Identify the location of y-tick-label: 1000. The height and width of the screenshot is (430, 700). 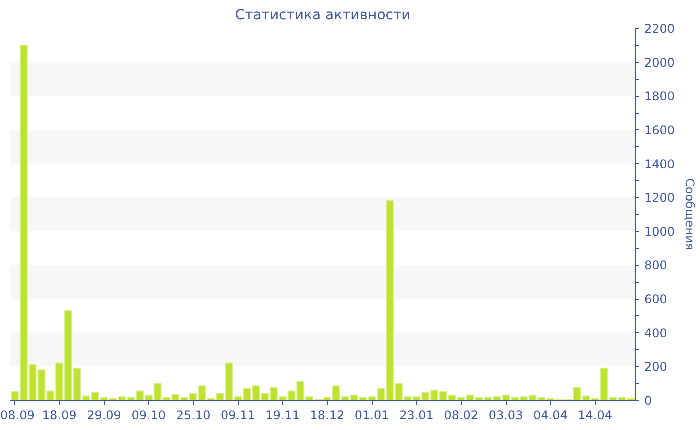
(660, 231).